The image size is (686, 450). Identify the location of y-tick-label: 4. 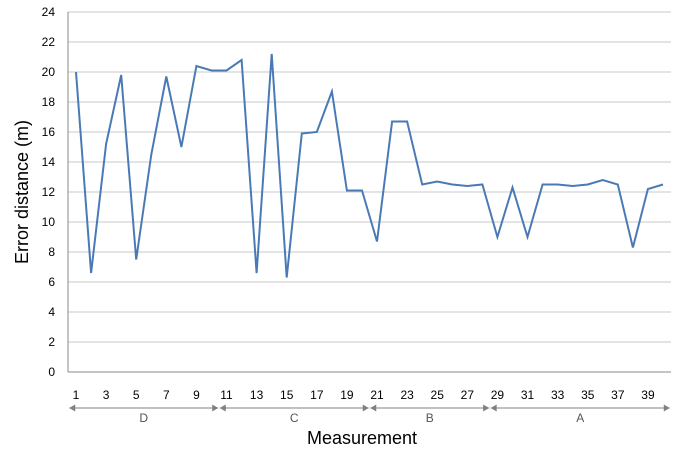
(51, 312).